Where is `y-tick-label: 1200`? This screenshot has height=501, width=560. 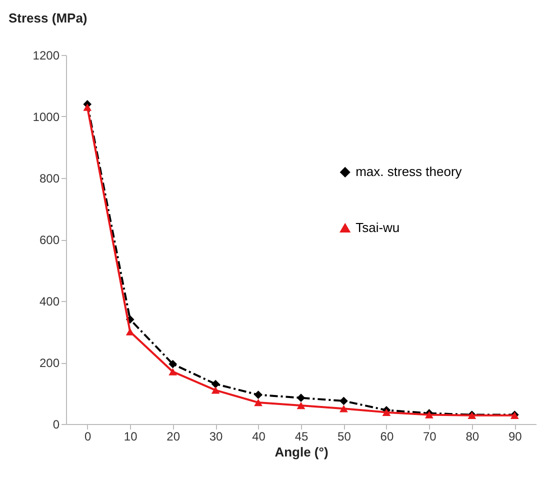
y-tick-label: 1200 is located at coordinates (46, 55).